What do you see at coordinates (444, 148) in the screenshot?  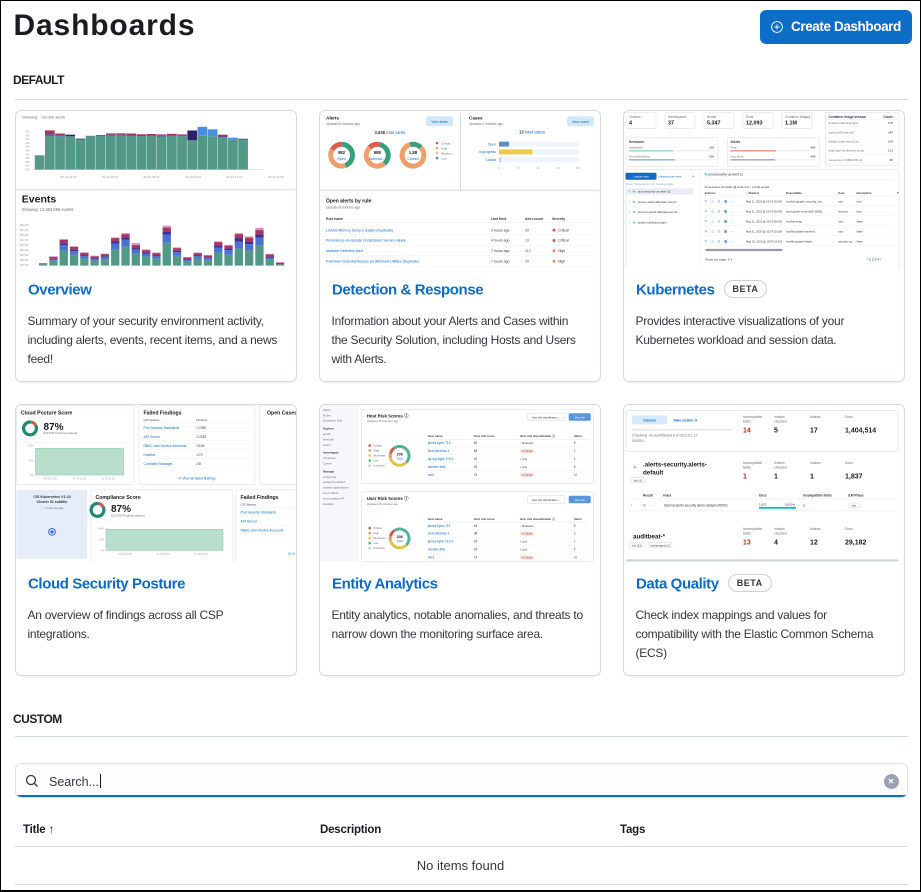 I see `svg-text: High` at bounding box center [444, 148].